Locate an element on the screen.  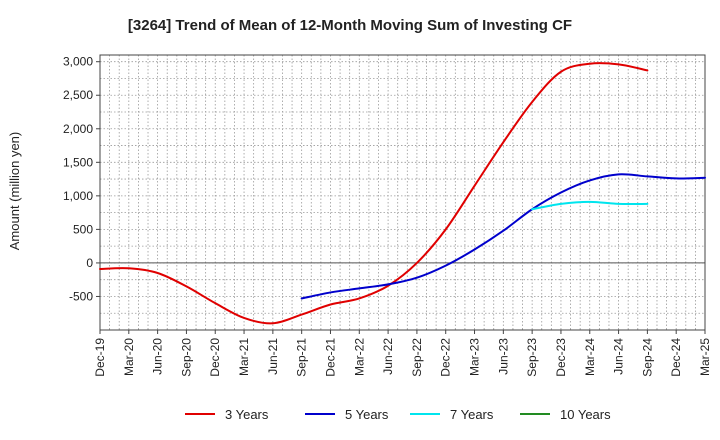
y-tick-label: -500 is located at coordinates (81, 296).